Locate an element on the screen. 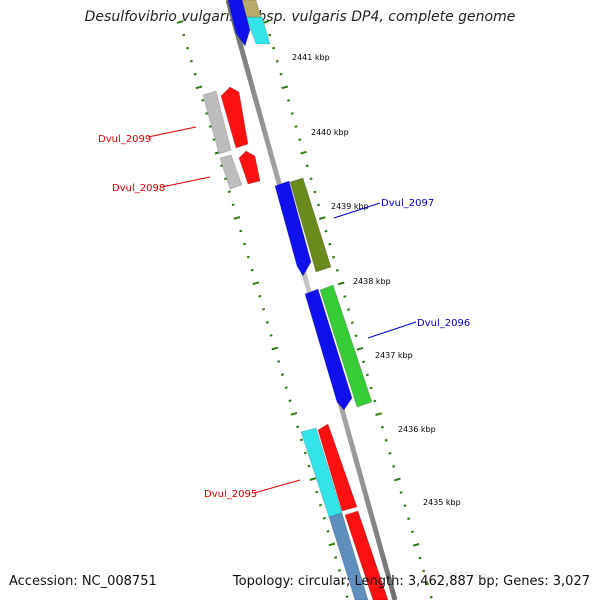 Image resolution: width=600 pixels, height=600 pixels. gene-arrow-dvul-2095 is located at coordinates (337, 467).